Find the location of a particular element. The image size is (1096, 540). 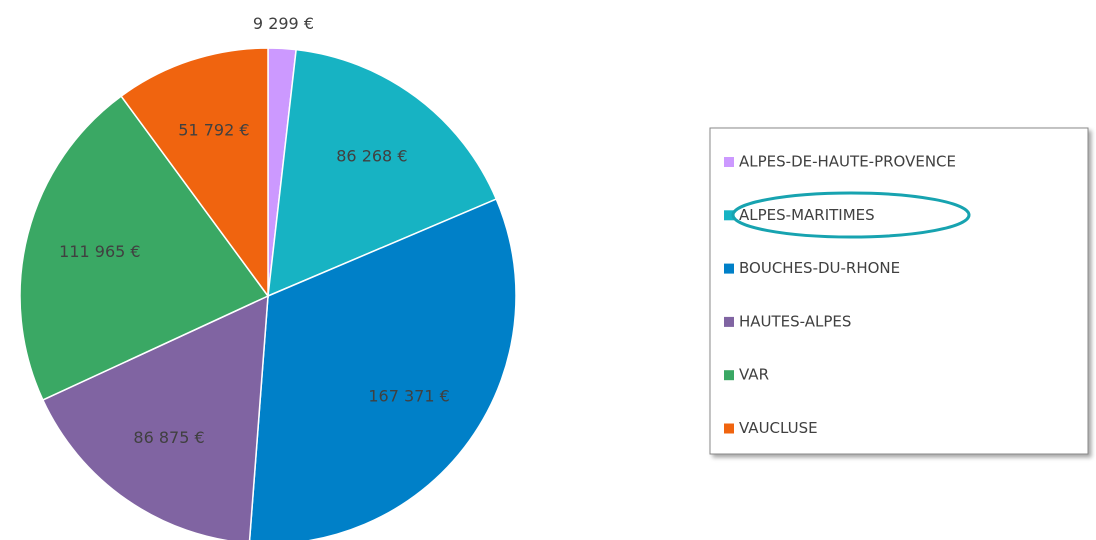

legend-label: ALPES-DE-HAUTE-PROVENCE is located at coordinates (847, 162).